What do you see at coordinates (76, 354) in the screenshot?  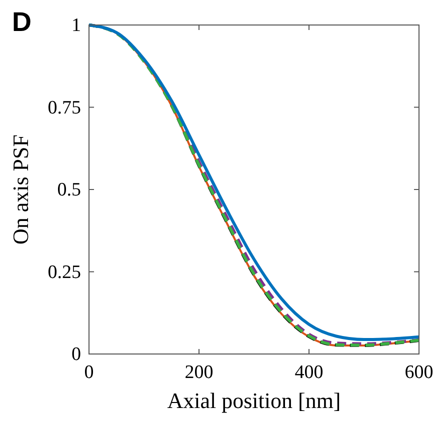 I see `y-tick-label: 0` at bounding box center [76, 354].